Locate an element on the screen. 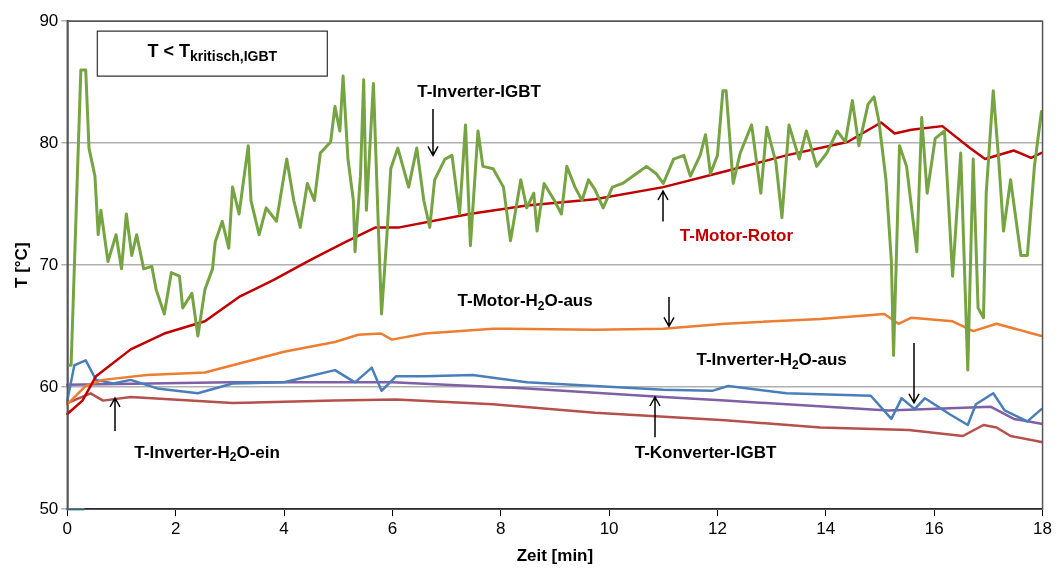 This screenshot has width=1063, height=579. x-tick-label: 16 is located at coordinates (934, 529).